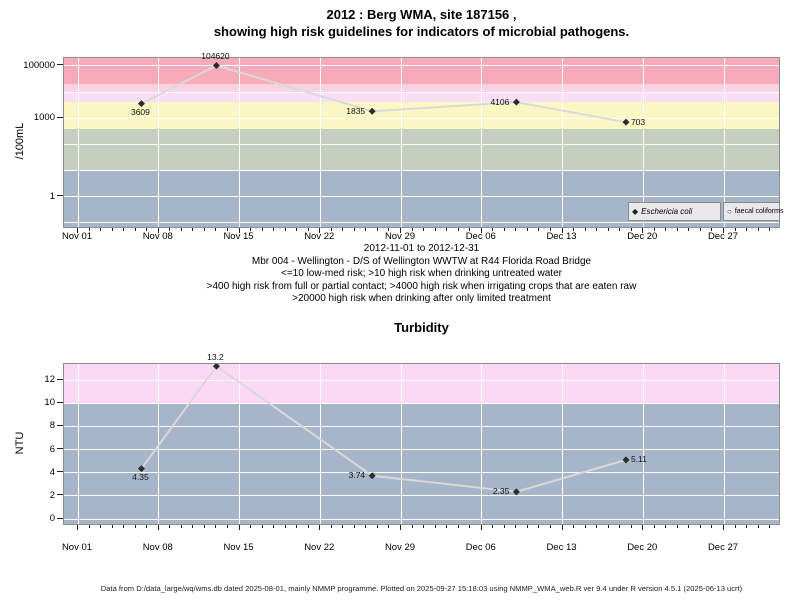 This screenshot has width=800, height=600. Describe the element at coordinates (500, 101) in the screenshot. I see `data-point-label: 4106` at that location.